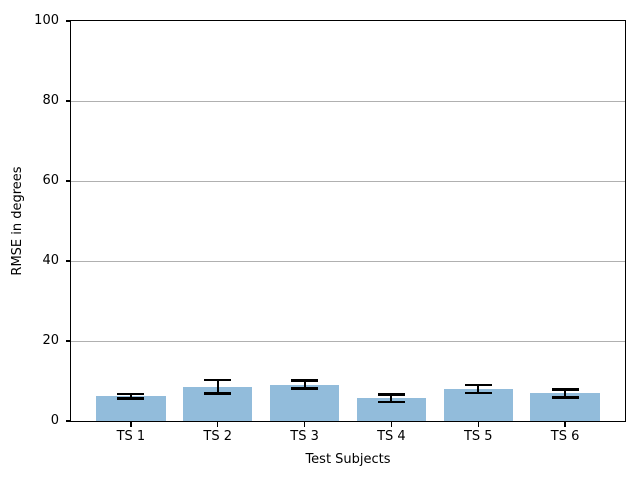 The width and height of the screenshot is (640, 480). What do you see at coordinates (304, 436) in the screenshot?
I see `x-tick-label-ts-3: TS 3` at bounding box center [304, 436].